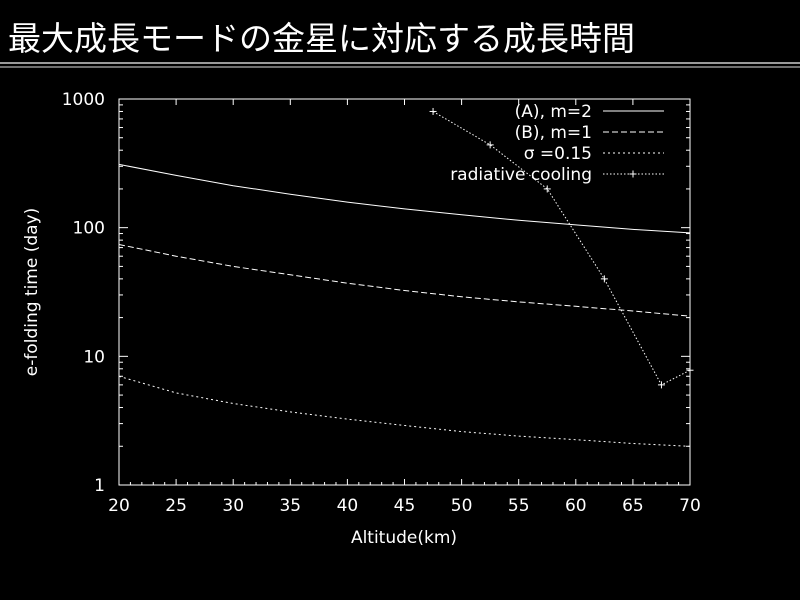  I want to click on x-tick-label: 60, so click(576, 506).